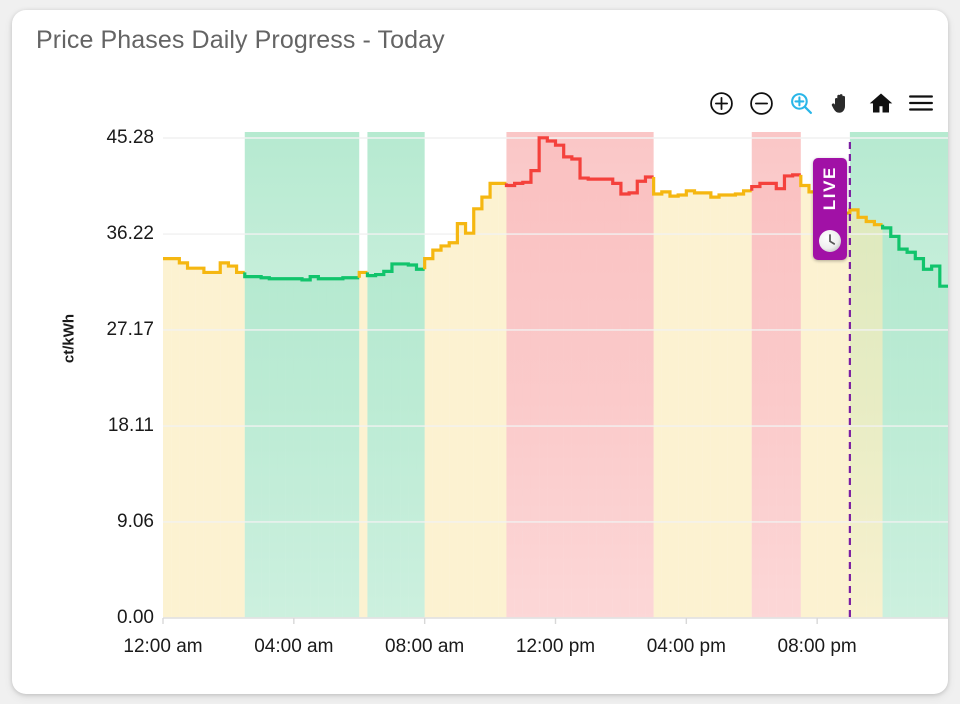  What do you see at coordinates (294, 646) in the screenshot?
I see `x-axis-tick-label: 04:00 am` at bounding box center [294, 646].